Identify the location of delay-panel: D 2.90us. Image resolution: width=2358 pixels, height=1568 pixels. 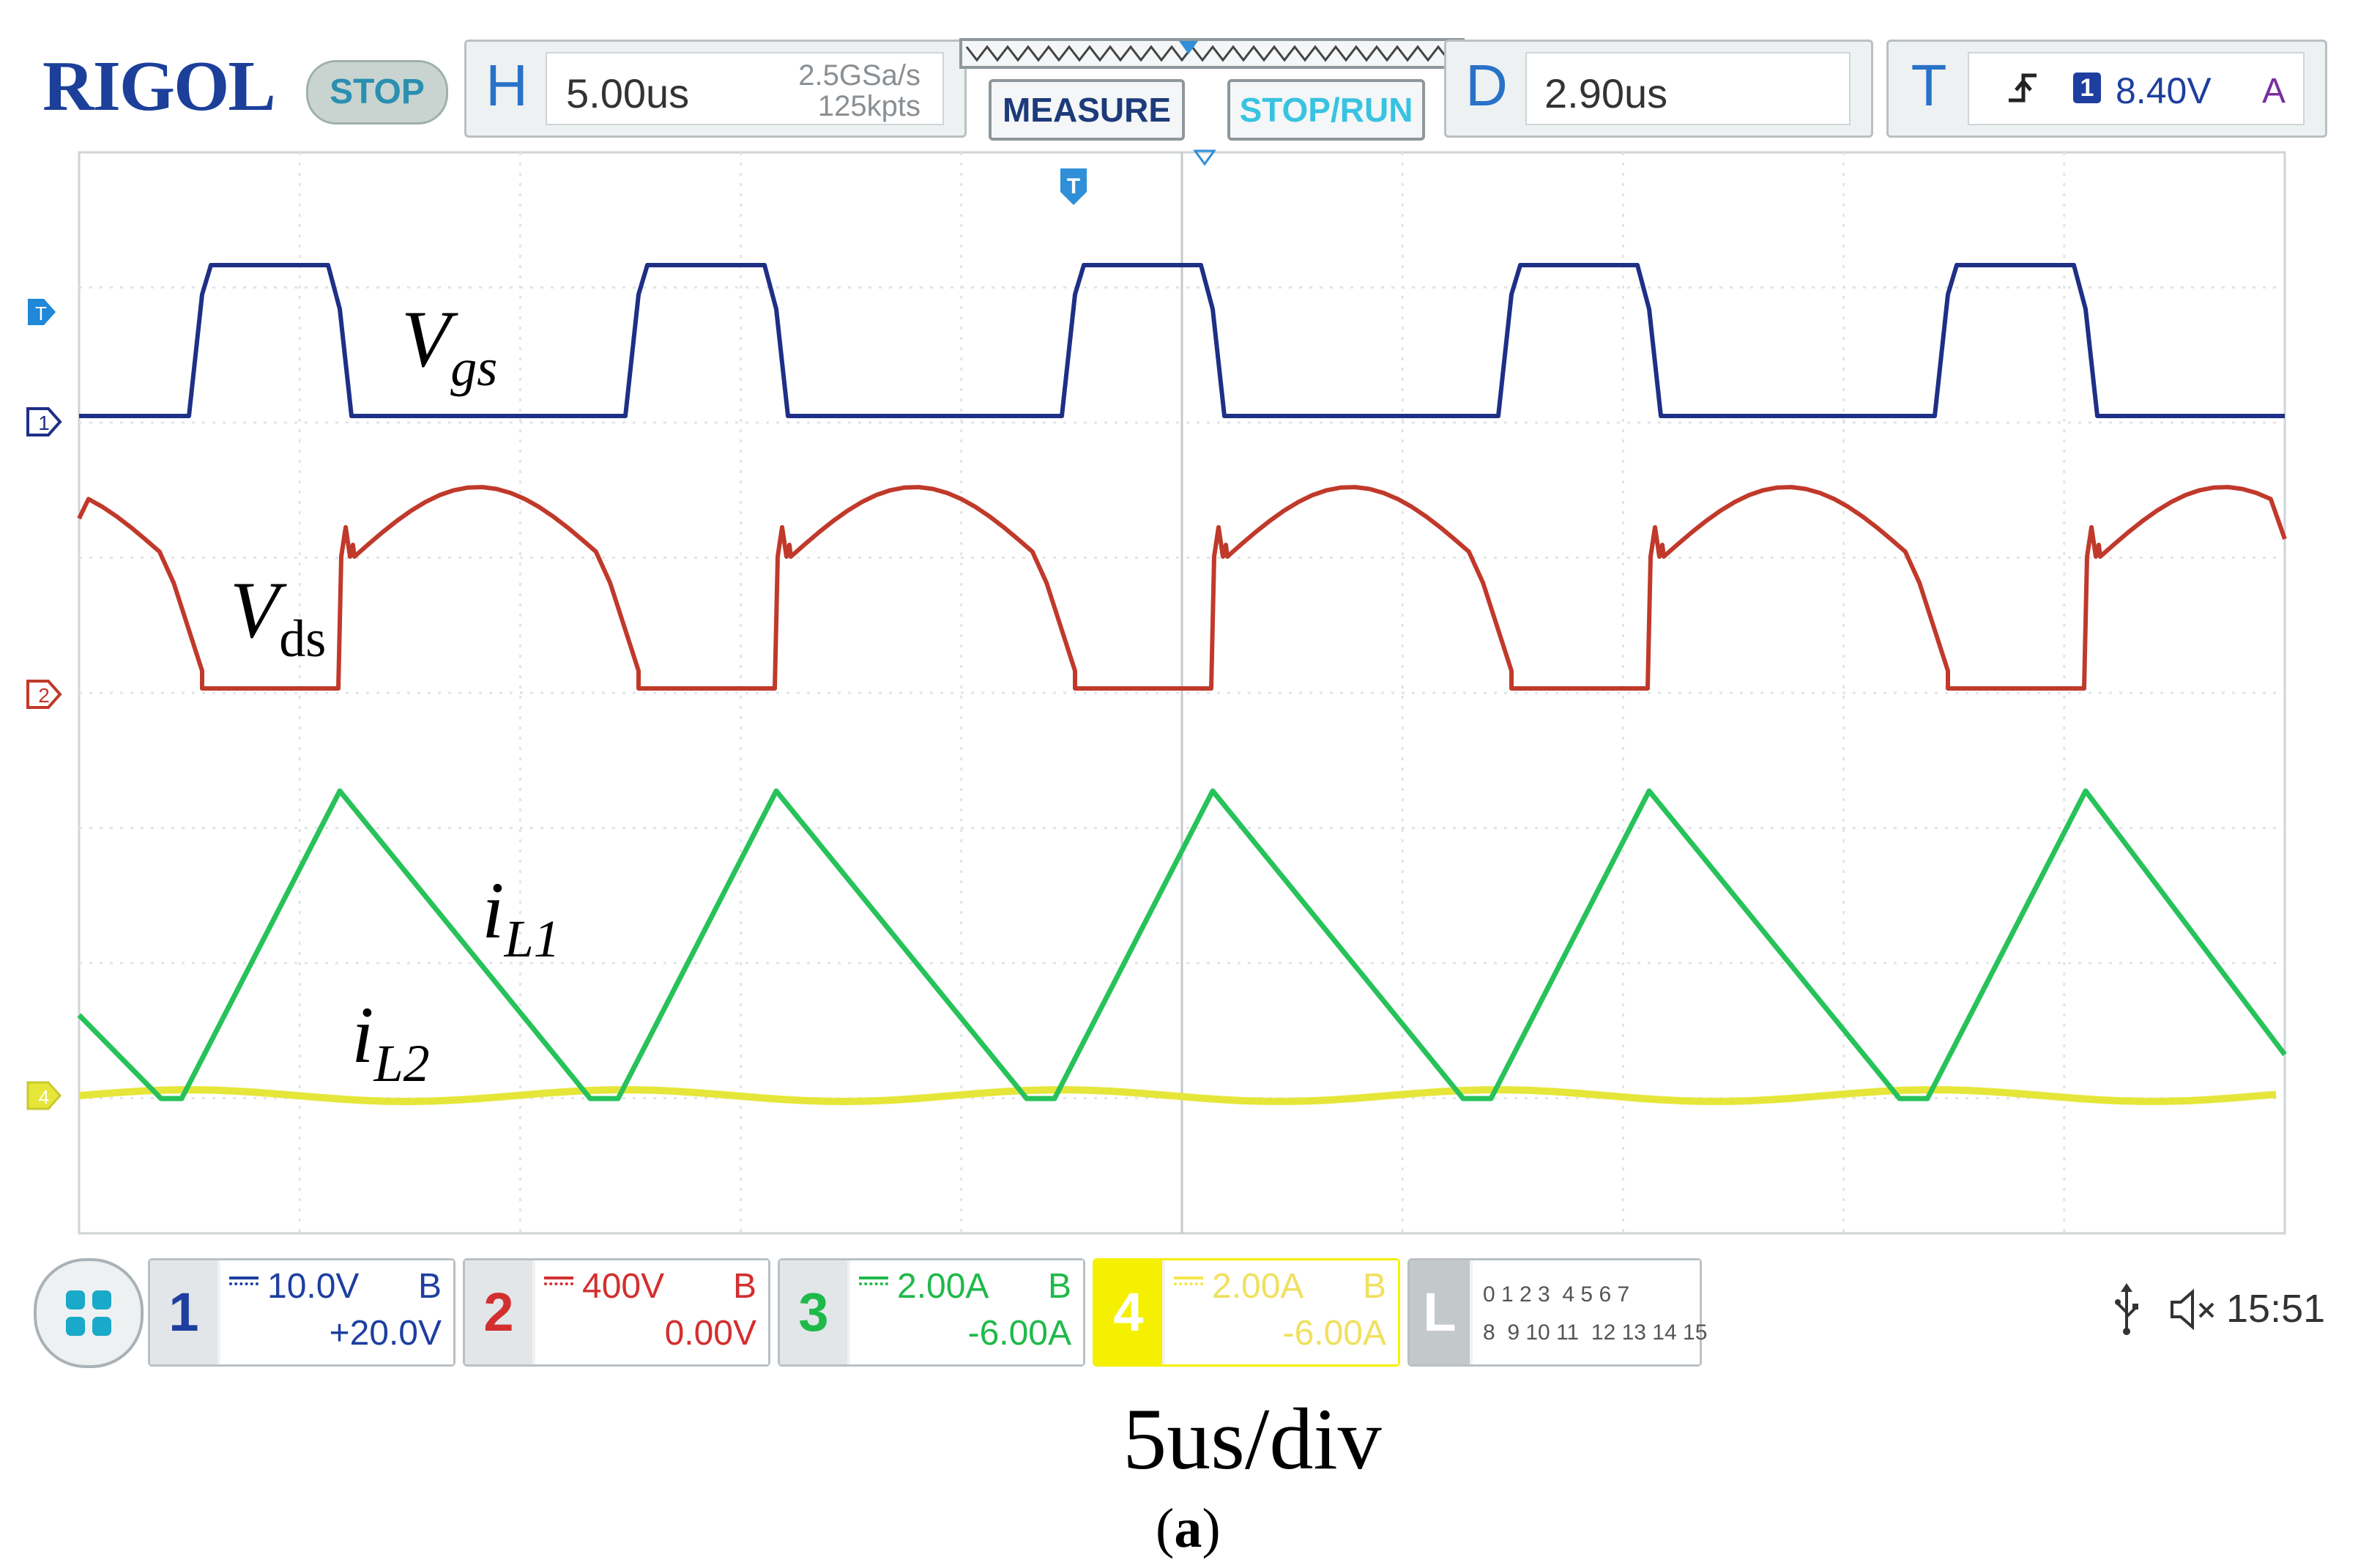
(1658, 89).